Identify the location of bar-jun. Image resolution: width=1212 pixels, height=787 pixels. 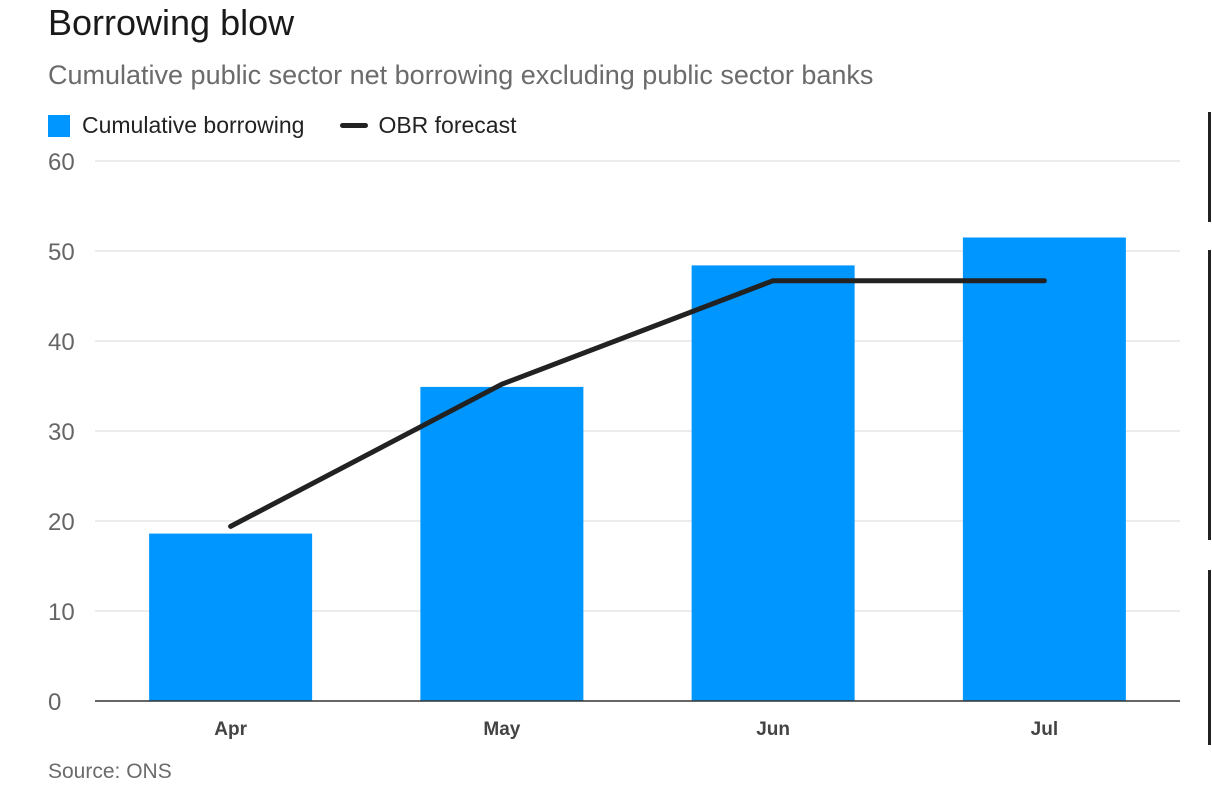
(773, 483).